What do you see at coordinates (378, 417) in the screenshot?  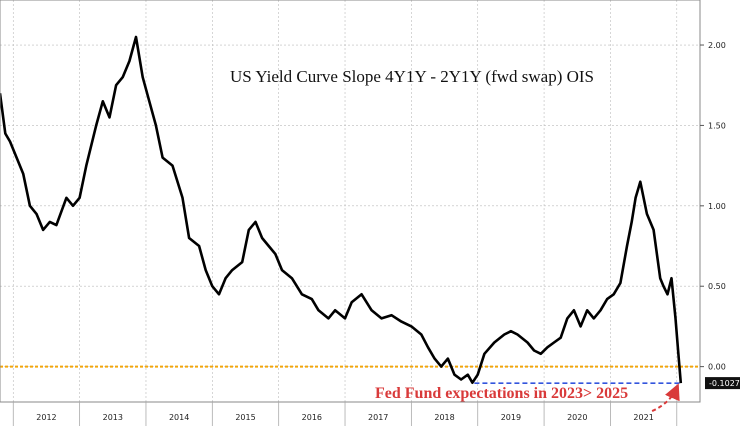 I see `x-tick-label-2017: 2017` at bounding box center [378, 417].